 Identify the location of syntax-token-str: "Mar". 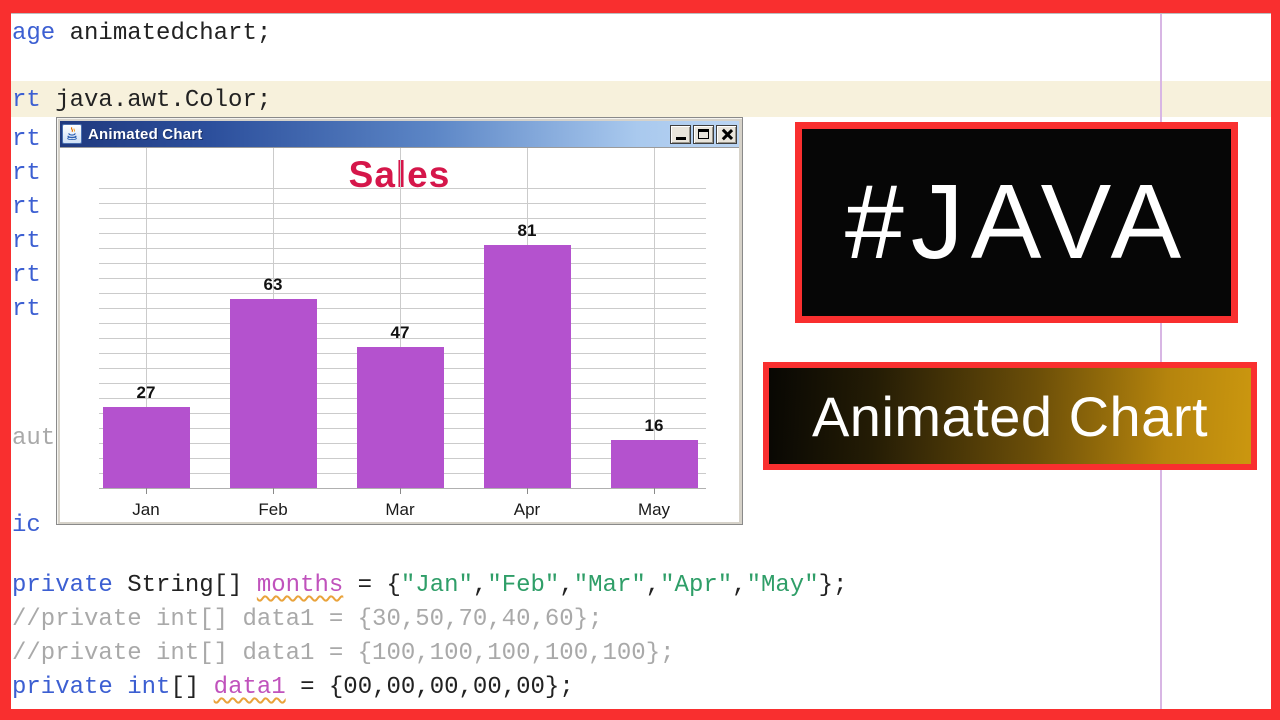
(609, 585).